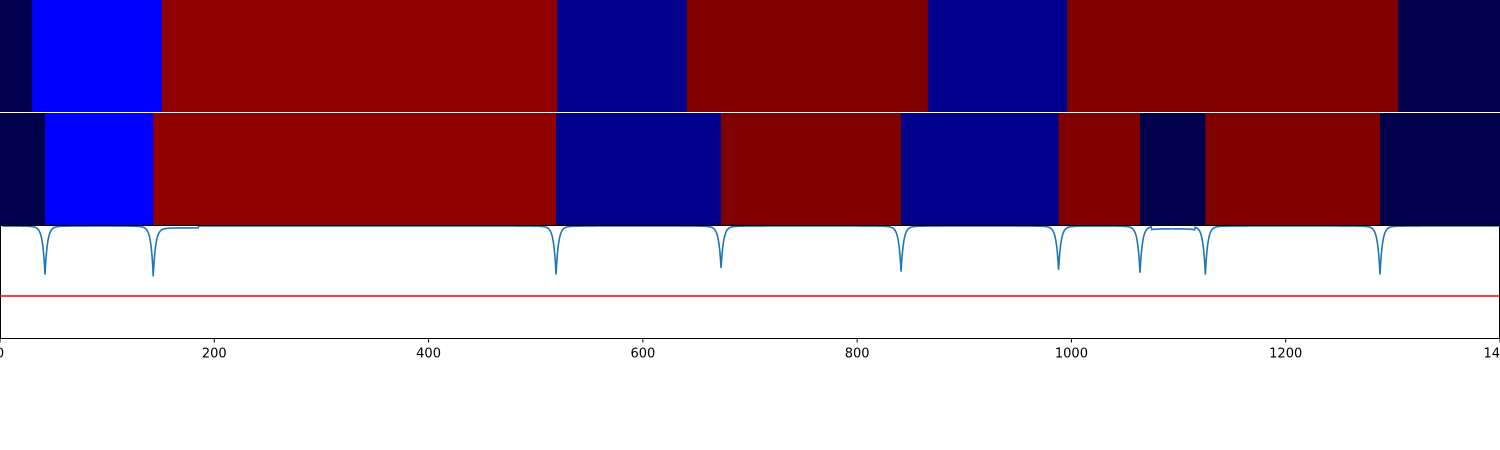 This screenshot has width=1500, height=450. What do you see at coordinates (857, 354) in the screenshot?
I see `x-tick-label-4: 800` at bounding box center [857, 354].